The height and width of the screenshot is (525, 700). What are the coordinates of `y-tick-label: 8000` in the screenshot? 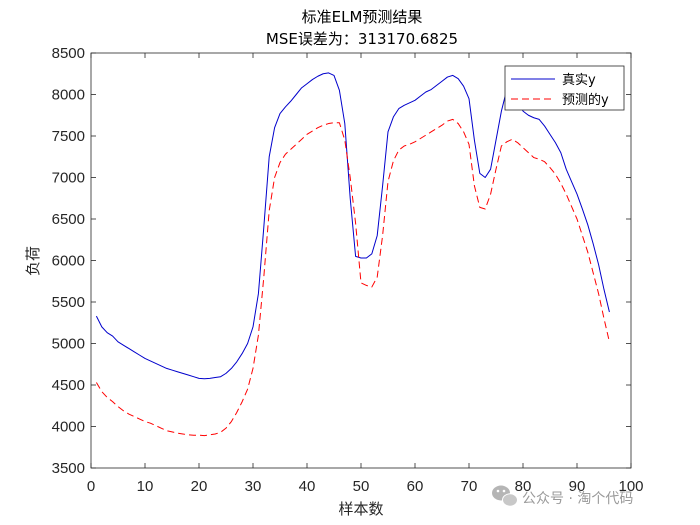 It's located at (68, 95).